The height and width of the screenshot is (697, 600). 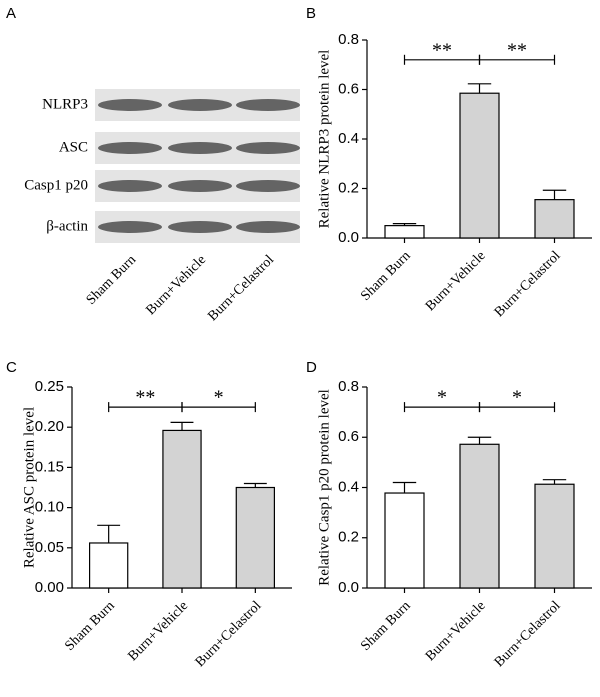 I want to click on y-tick-label: 0.20, so click(x=49, y=426).